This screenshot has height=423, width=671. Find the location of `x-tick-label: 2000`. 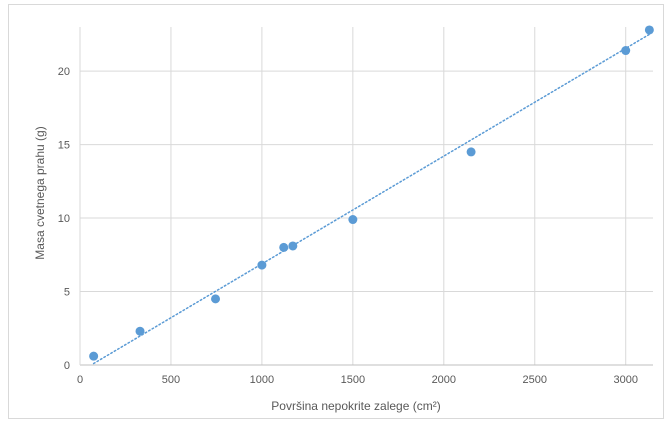

x-tick-label: 2000 is located at coordinates (444, 380).